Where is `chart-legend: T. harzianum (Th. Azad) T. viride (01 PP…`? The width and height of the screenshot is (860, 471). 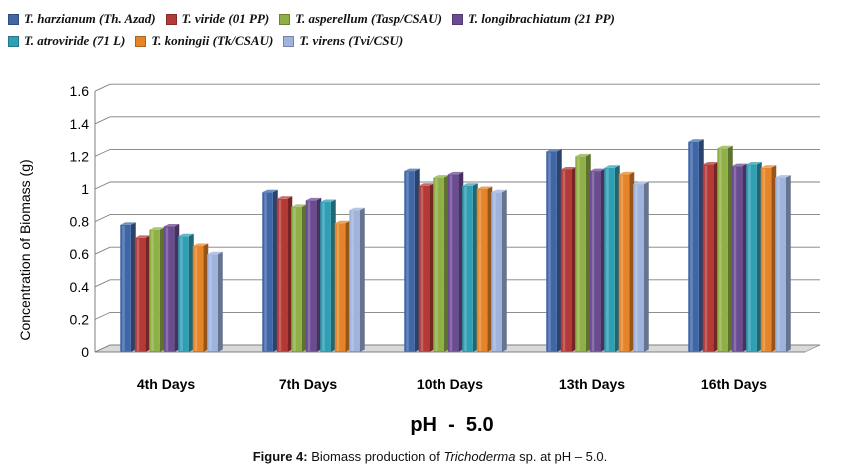 chart-legend: T. harzianum (Th. Azad) T. viride (01 PP… is located at coordinates (433, 30).